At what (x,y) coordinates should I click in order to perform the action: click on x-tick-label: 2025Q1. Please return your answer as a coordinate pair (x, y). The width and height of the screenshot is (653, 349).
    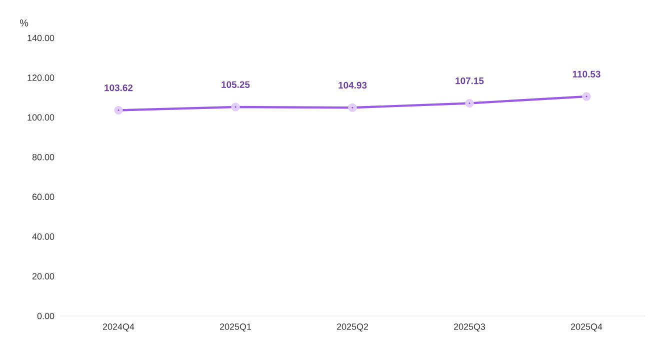
    Looking at the image, I should click on (236, 328).